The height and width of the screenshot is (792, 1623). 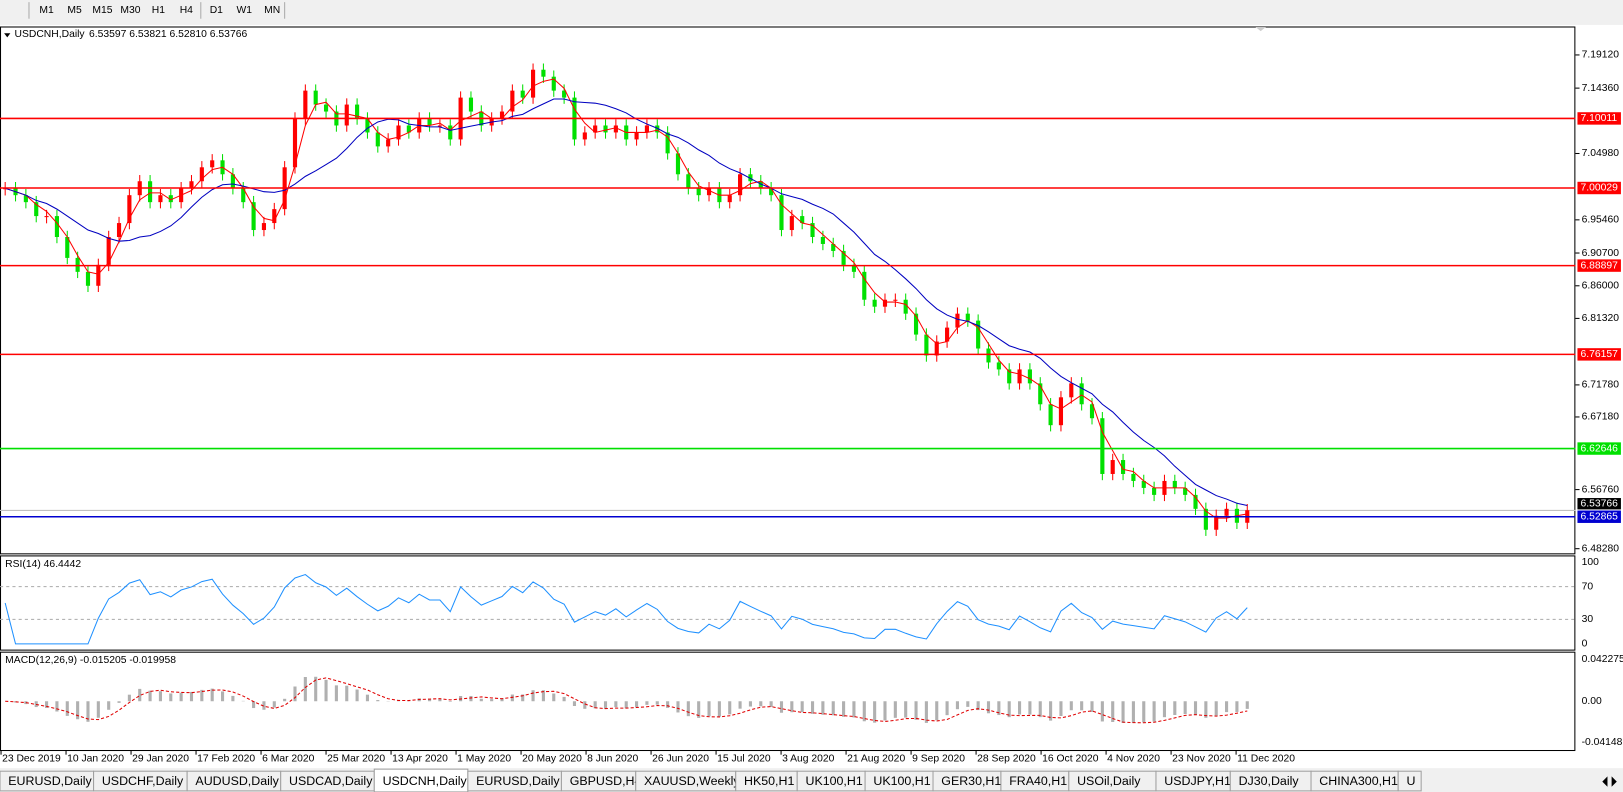 I want to click on tab-label: XAUUSD,Weekly, so click(x=692, y=781).